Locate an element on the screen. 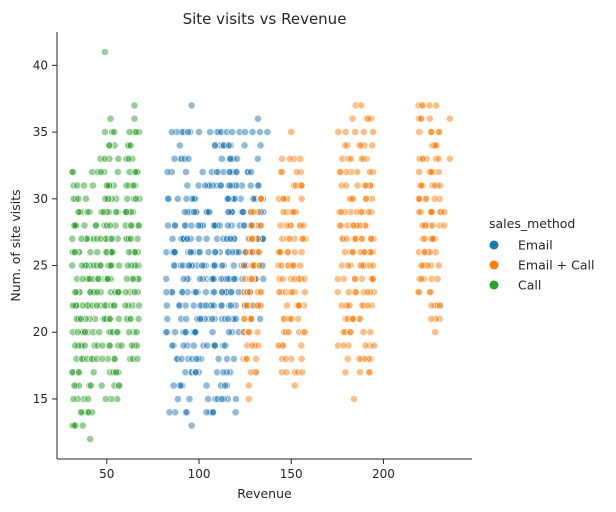 This screenshot has height=512, width=616. legend-marker is located at coordinates (494, 285).